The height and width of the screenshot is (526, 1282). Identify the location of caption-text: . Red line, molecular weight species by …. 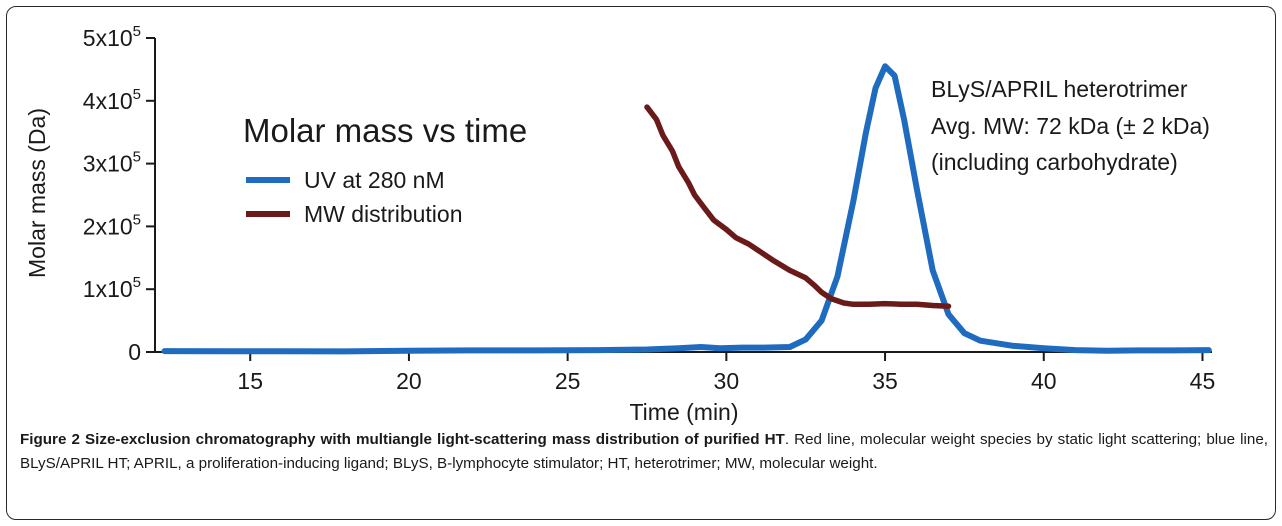
(644, 451).